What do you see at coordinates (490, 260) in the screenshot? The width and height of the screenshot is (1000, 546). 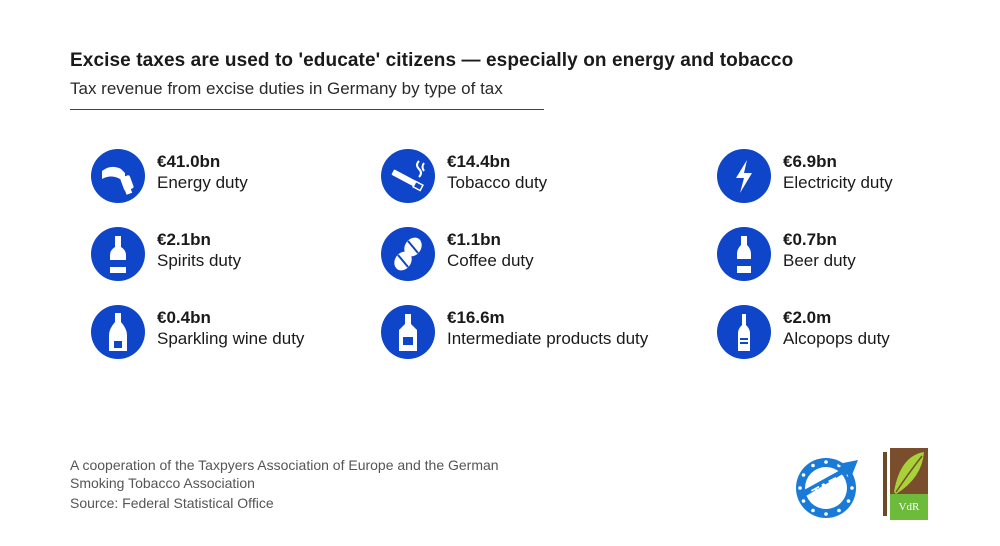 I see `duty-label: Coffee duty` at bounding box center [490, 260].